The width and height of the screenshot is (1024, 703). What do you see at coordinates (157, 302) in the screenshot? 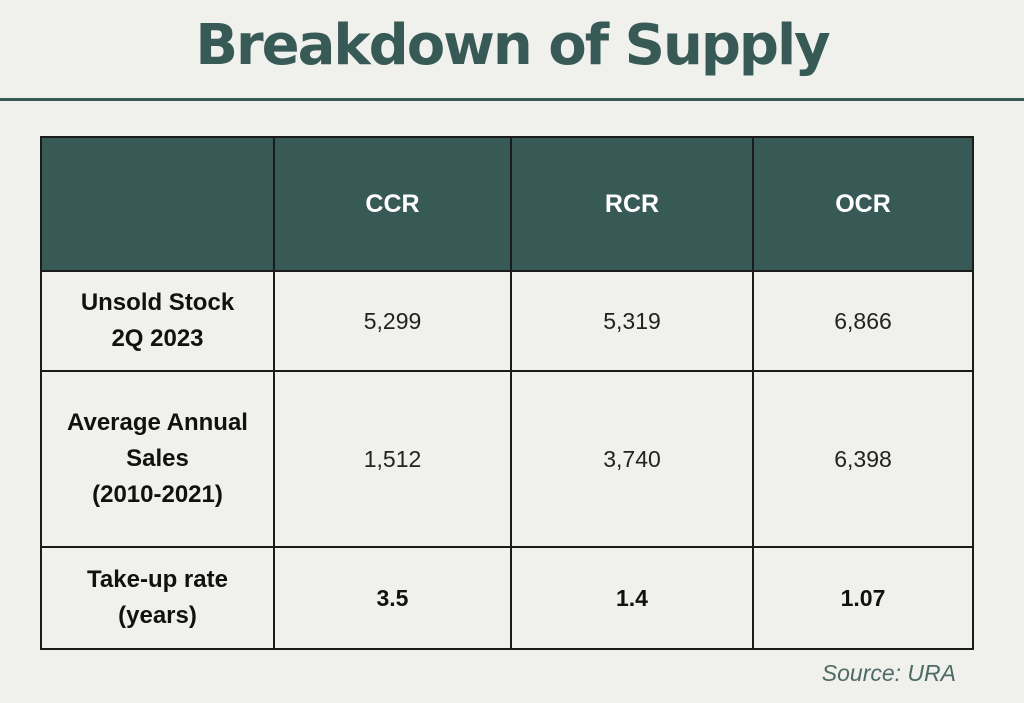
I see `row-label-line: Unsold Stock` at bounding box center [157, 302].